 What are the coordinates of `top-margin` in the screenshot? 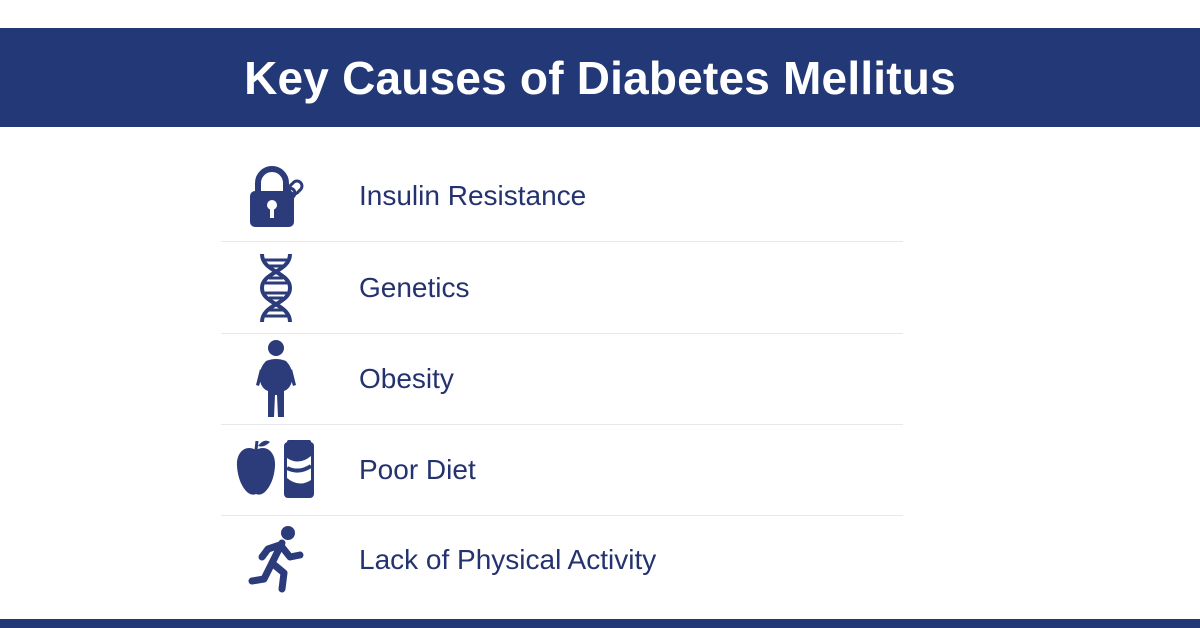 It's located at (600, 14).